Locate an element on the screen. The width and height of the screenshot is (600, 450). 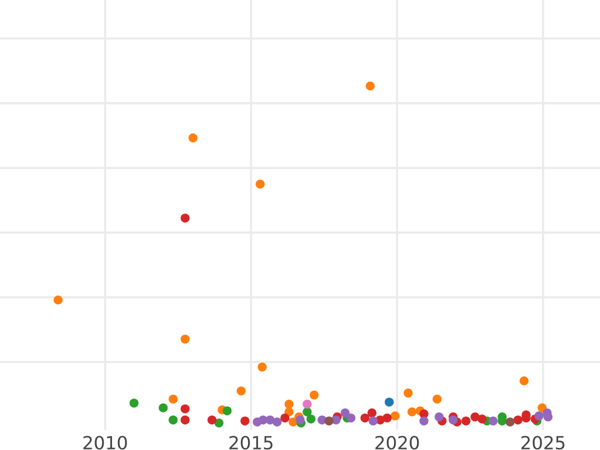
x-tick-label: 2025 is located at coordinates (542, 443).